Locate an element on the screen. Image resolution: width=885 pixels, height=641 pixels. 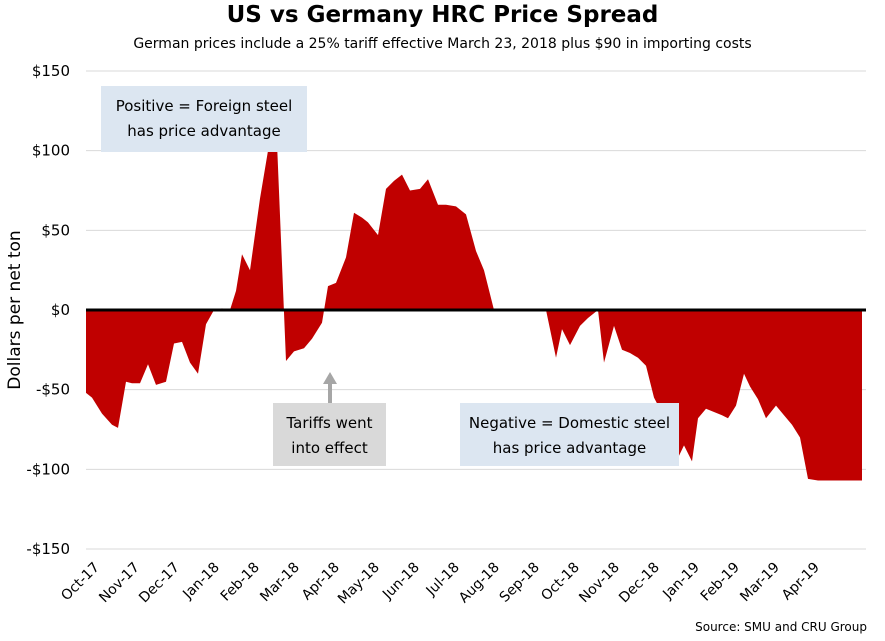
y-tick-label: $50 is located at coordinates (55, 230).